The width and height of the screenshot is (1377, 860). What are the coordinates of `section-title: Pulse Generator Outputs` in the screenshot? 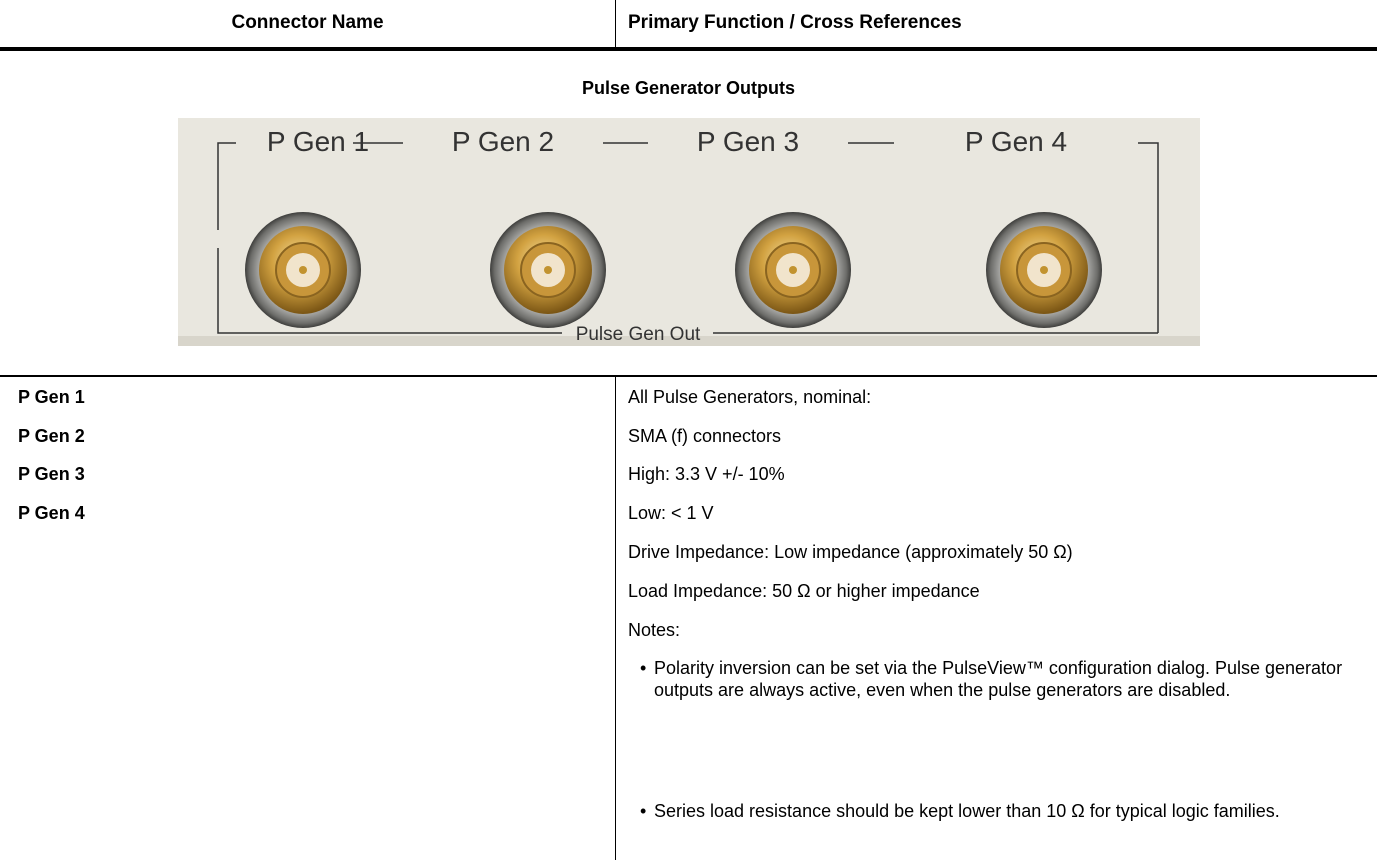 It's located at (688, 88).